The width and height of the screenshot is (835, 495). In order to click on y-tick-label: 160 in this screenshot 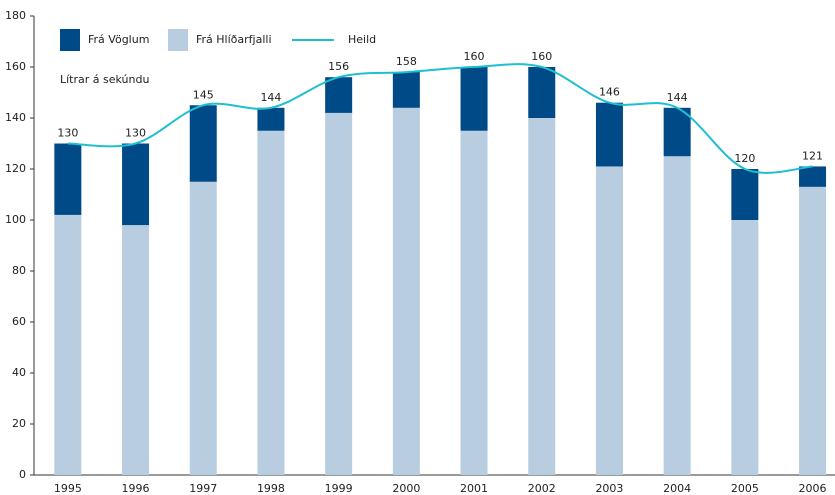, I will do `click(15, 66)`.